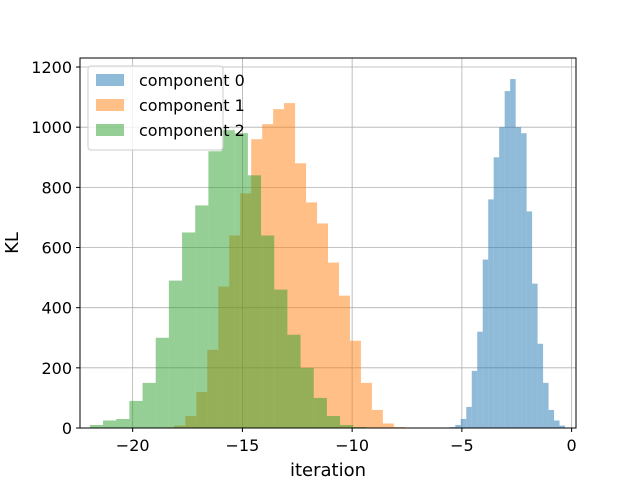 The height and width of the screenshot is (480, 640). I want to click on y-axis-ticks: 0 200 400 600 800 1000 1200, so click(55, 248).